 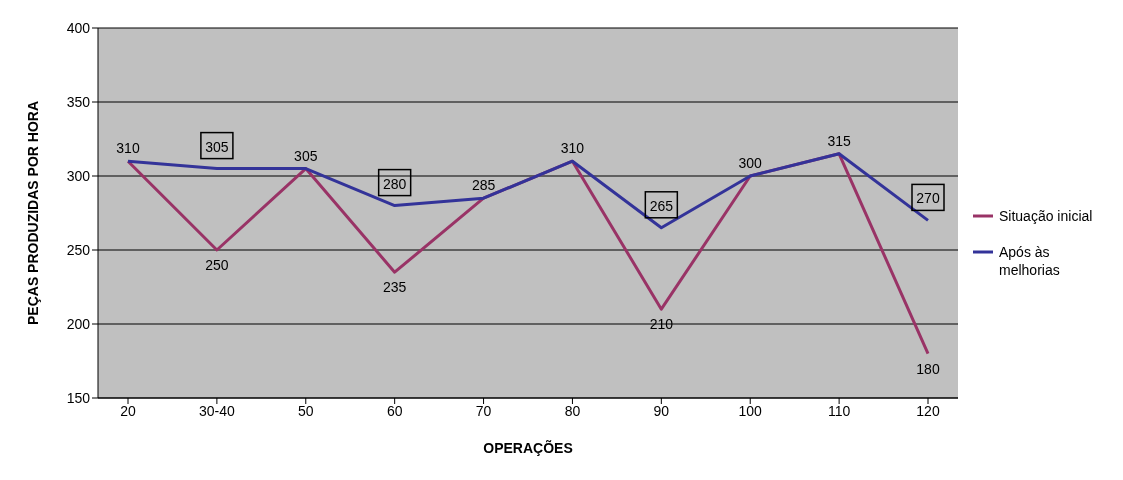 I want to click on x-tick-label: 60, so click(x=394, y=410).